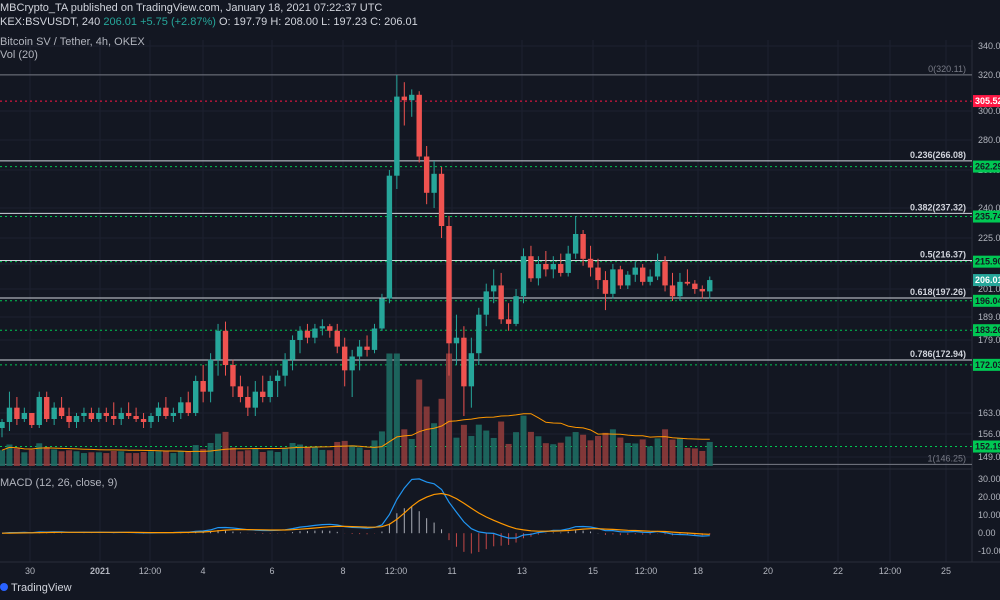  What do you see at coordinates (394, 22) in the screenshot?
I see `close: C: 206.01` at bounding box center [394, 22].